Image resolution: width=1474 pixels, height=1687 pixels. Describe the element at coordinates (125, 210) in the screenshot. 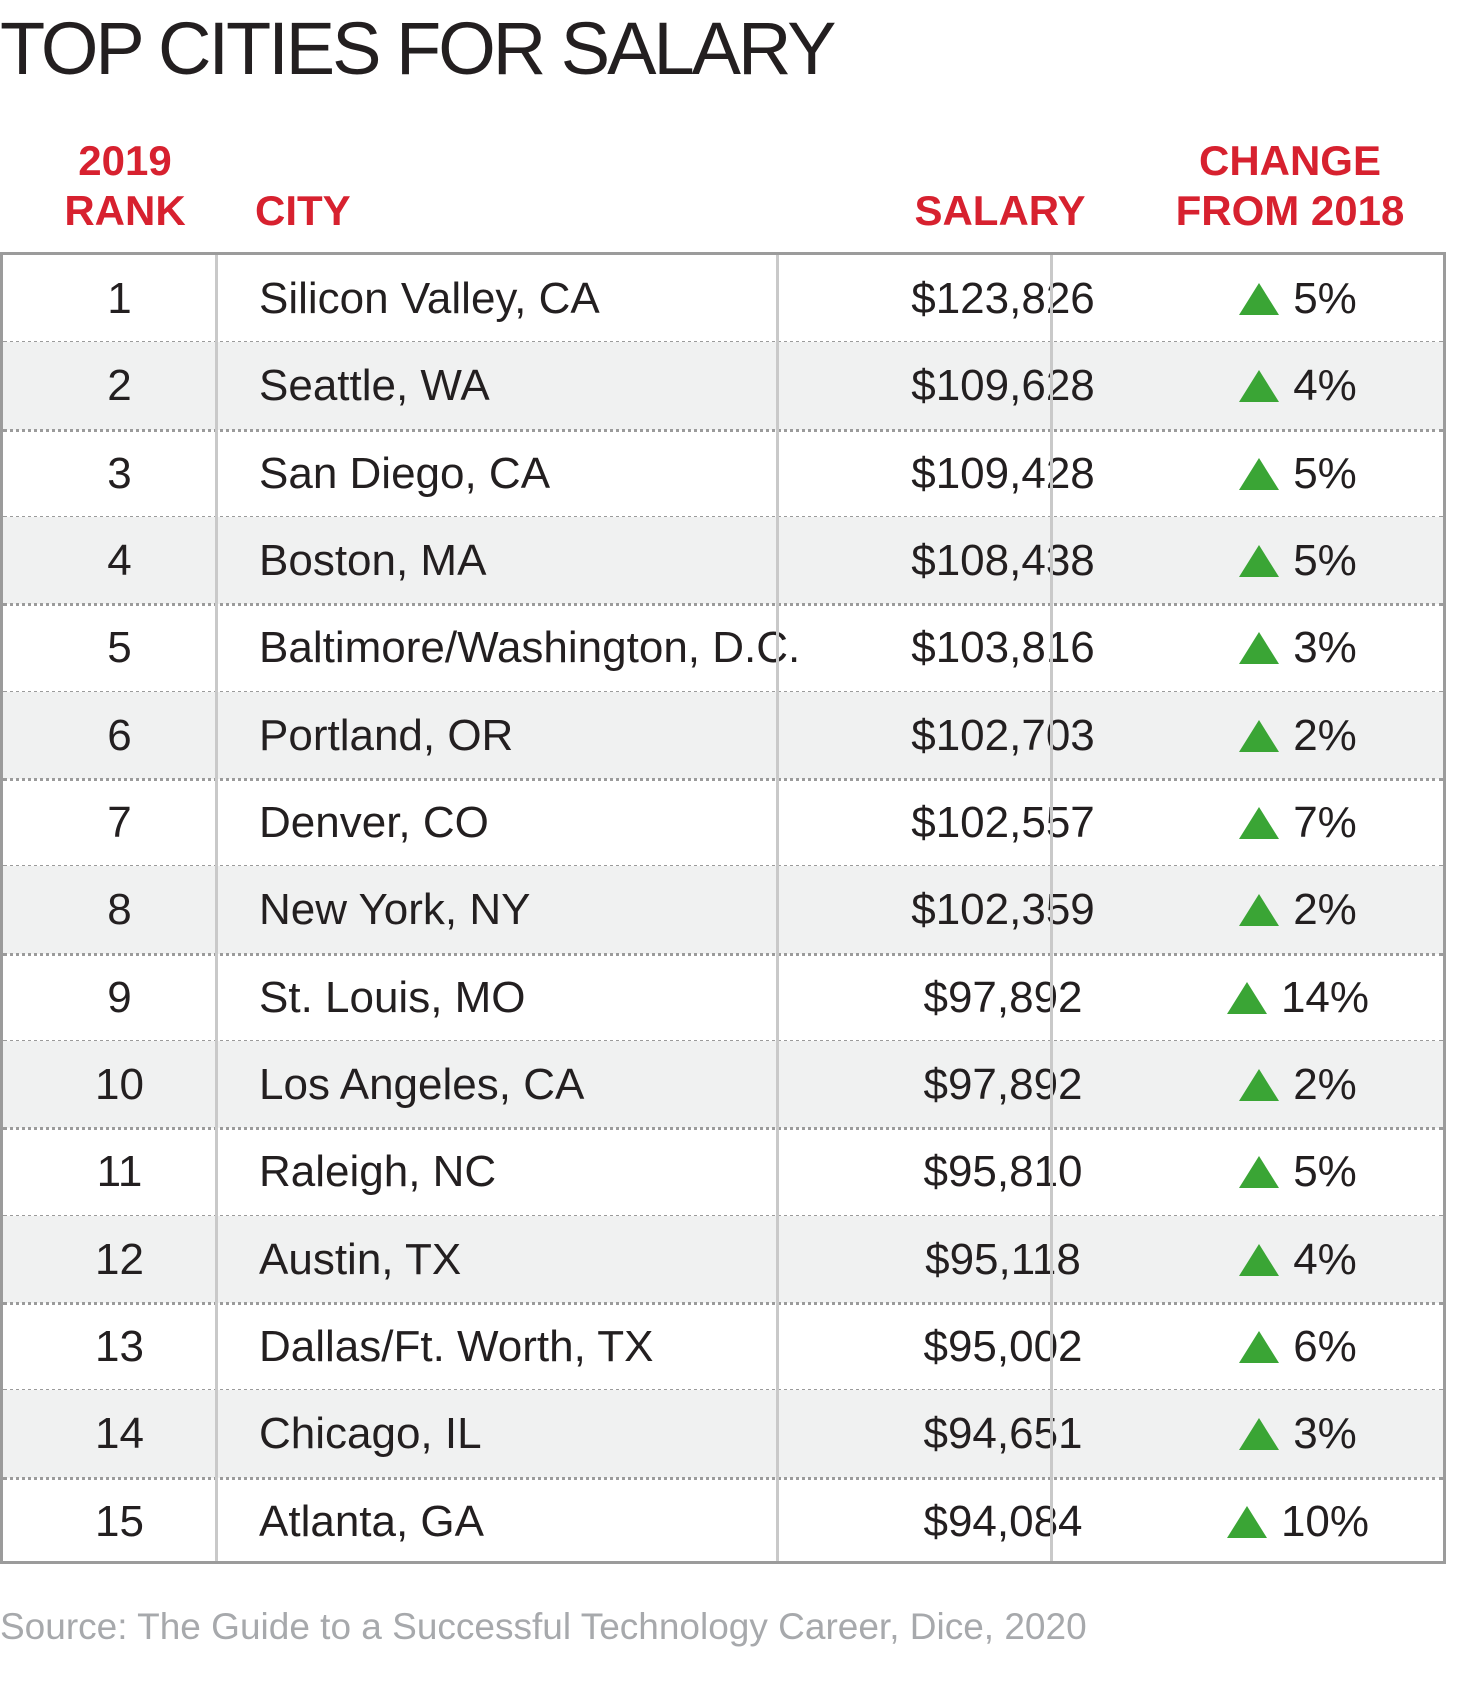

I see `column-header-rank-line2: RANK` at that location.